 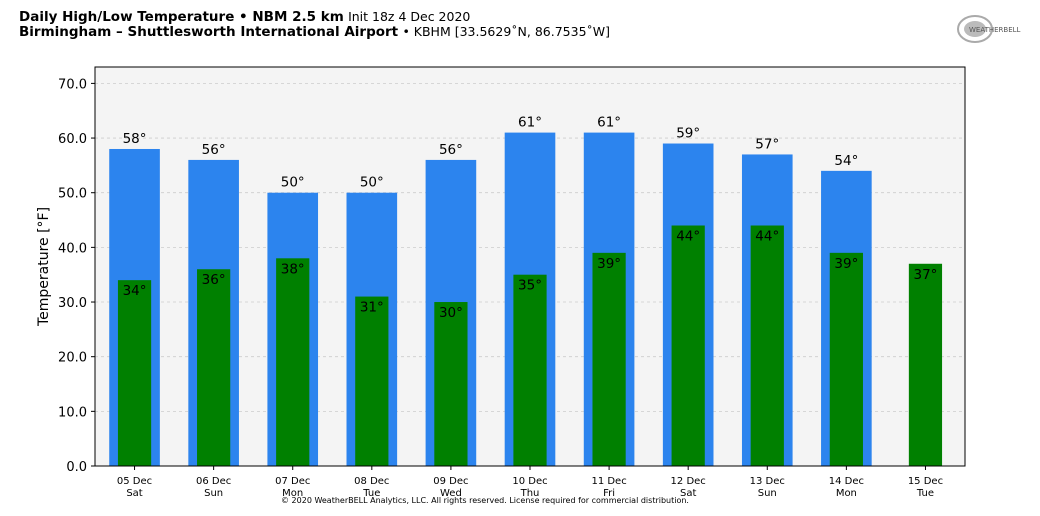 What do you see at coordinates (135, 291) in the screenshot?
I see `low-label: 34°` at bounding box center [135, 291].